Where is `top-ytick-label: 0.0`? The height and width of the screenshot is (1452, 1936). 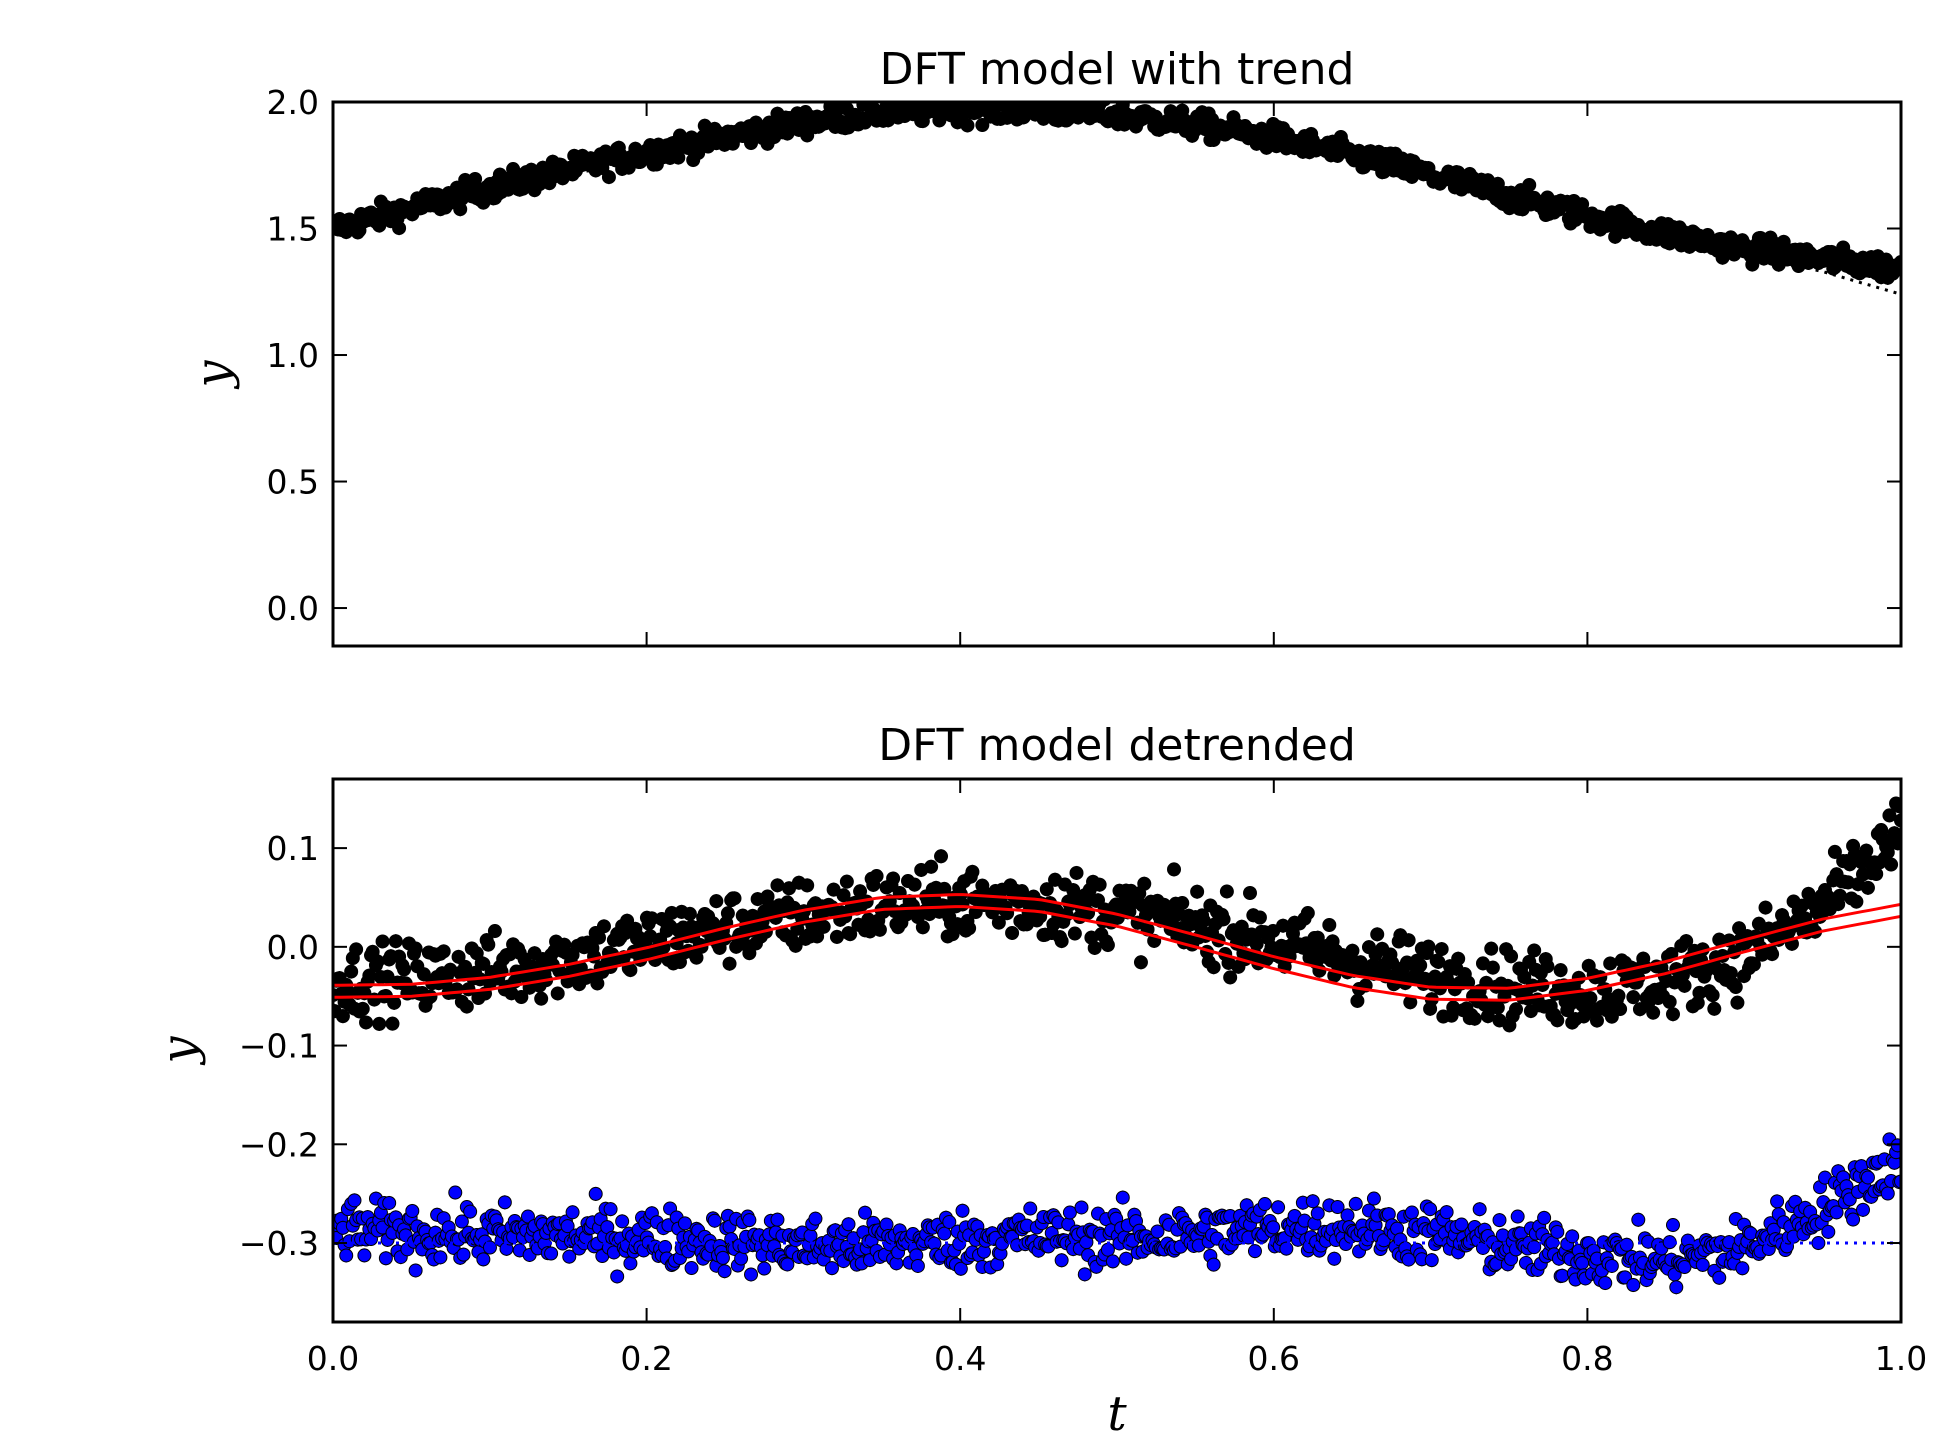
top-ytick-label: 0.0 is located at coordinates (293, 608).